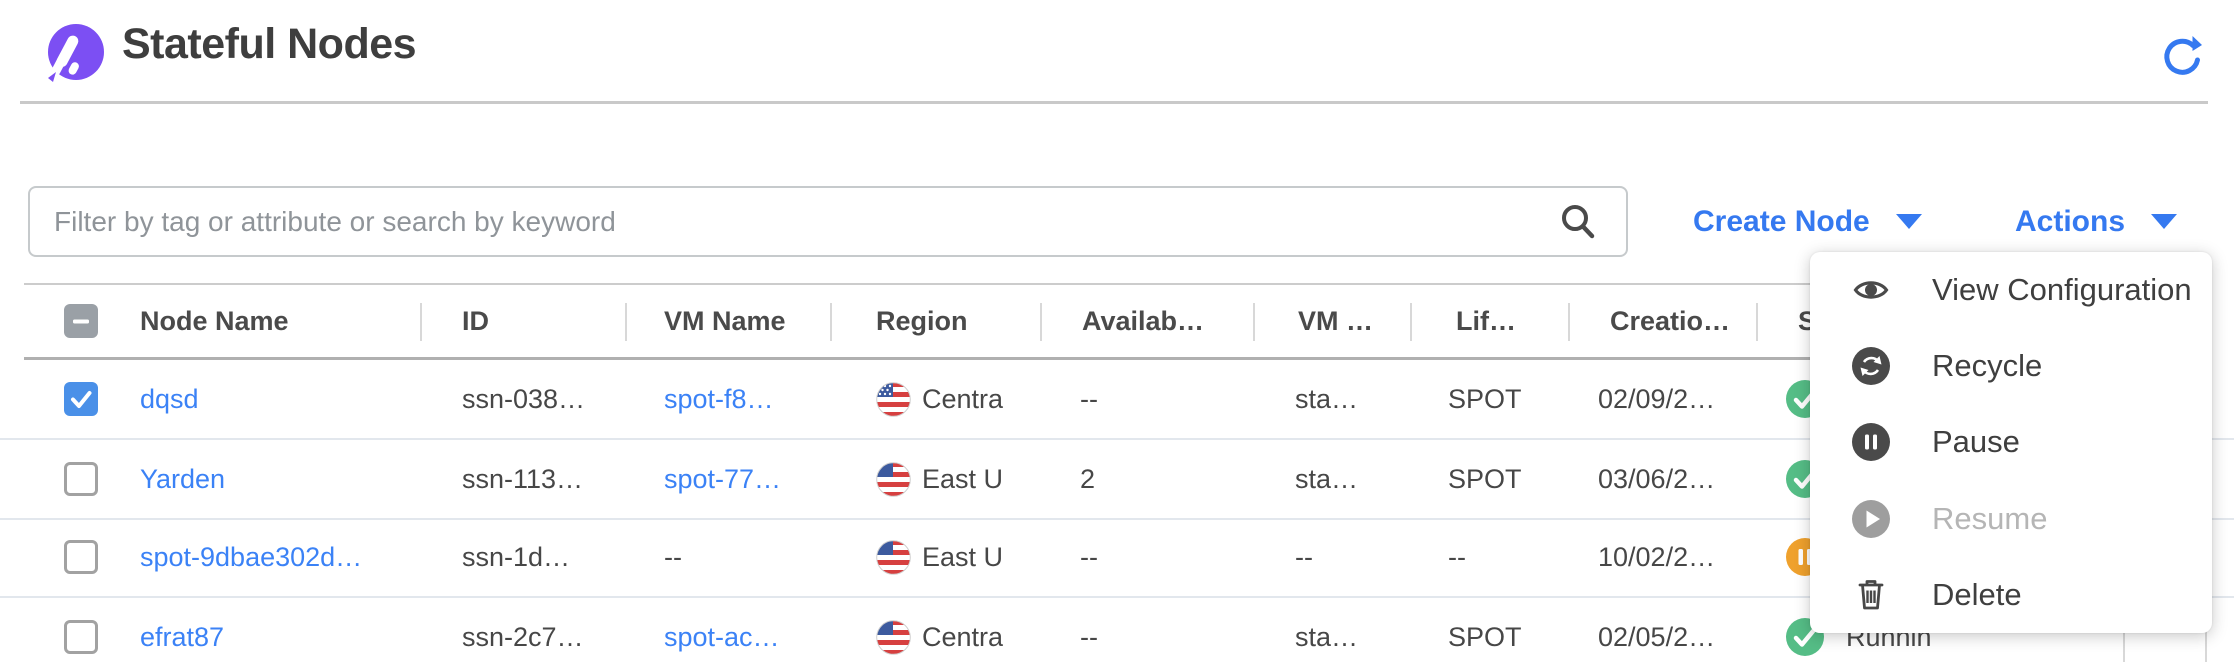 Image resolution: width=2234 pixels, height=662 pixels. What do you see at coordinates (1114, 102) in the screenshot?
I see `header-divider` at bounding box center [1114, 102].